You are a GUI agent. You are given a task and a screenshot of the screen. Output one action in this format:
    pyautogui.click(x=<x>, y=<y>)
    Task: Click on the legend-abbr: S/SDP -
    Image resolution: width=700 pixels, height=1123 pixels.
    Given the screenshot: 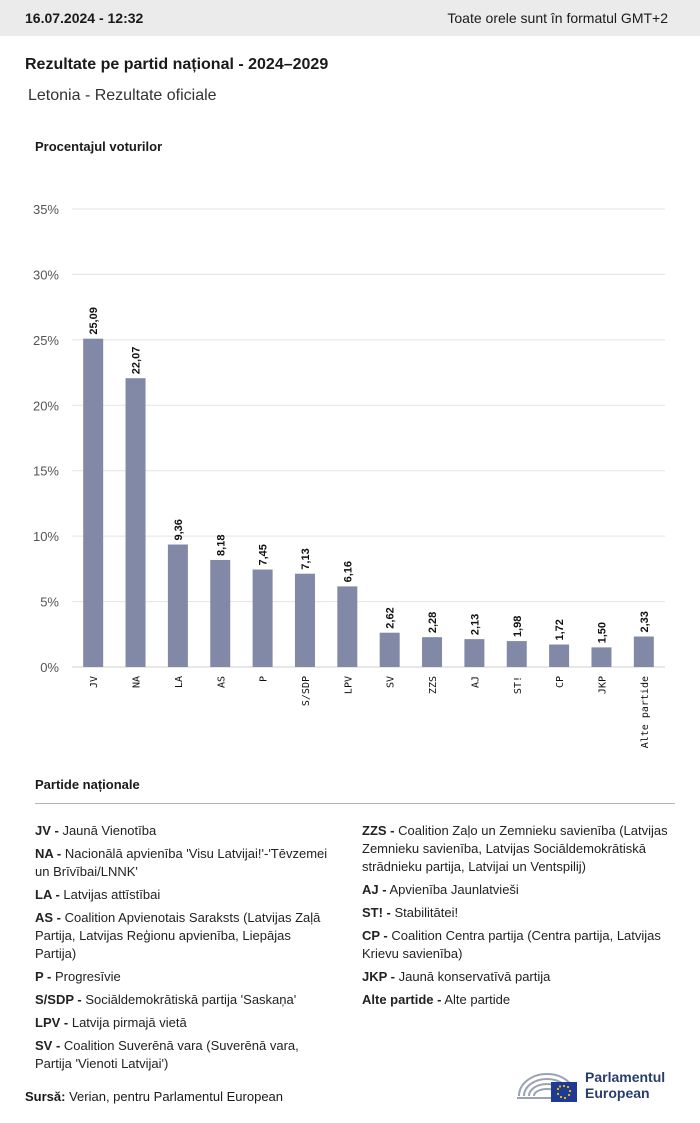 What is the action you would take?
    pyautogui.click(x=58, y=999)
    